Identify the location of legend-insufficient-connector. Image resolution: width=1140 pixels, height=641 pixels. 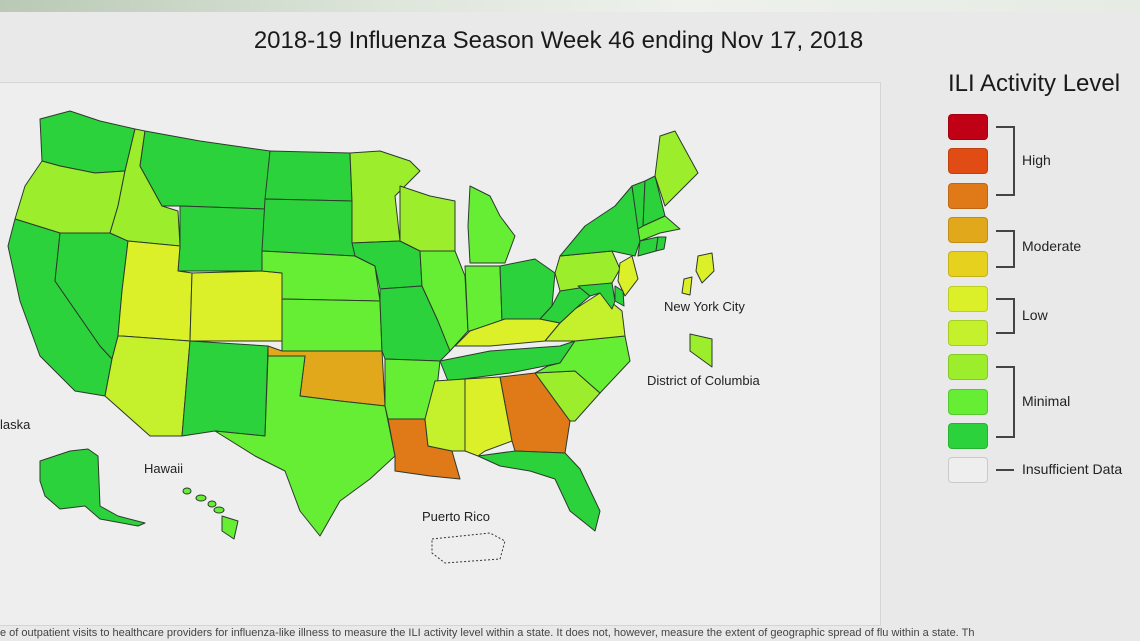
(1005, 470).